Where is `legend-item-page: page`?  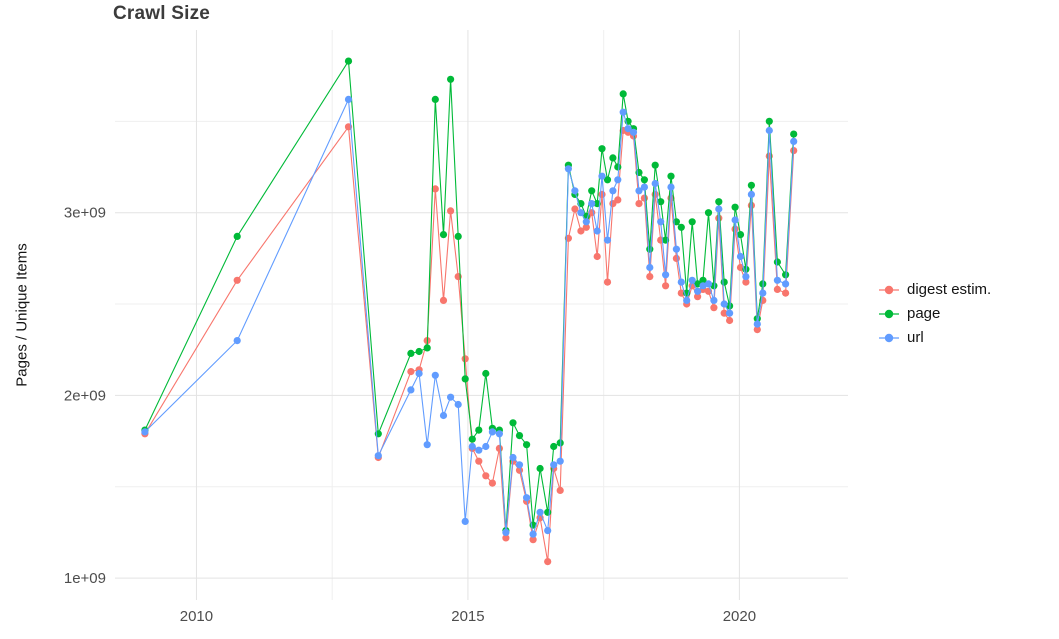 legend-item-page: page is located at coordinates (934, 313).